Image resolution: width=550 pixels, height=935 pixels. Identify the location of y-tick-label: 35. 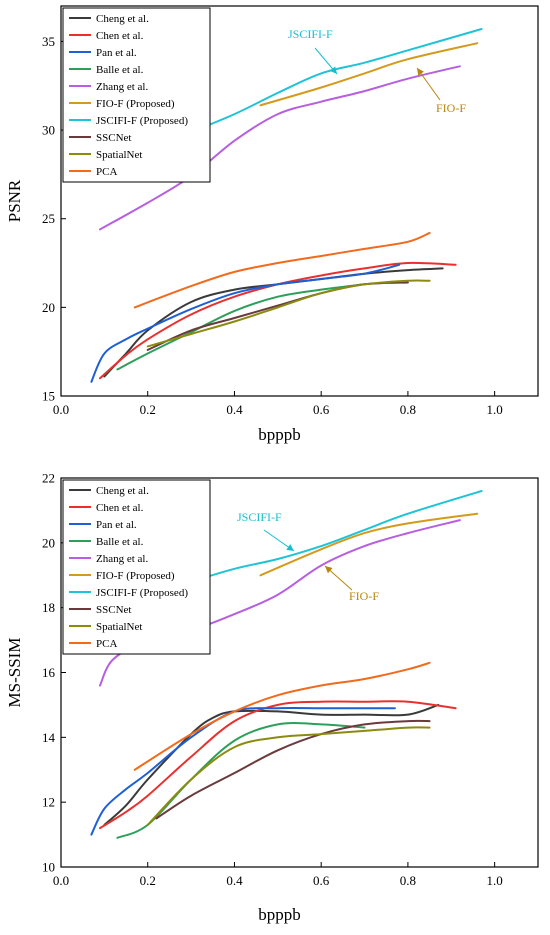
(48, 41).